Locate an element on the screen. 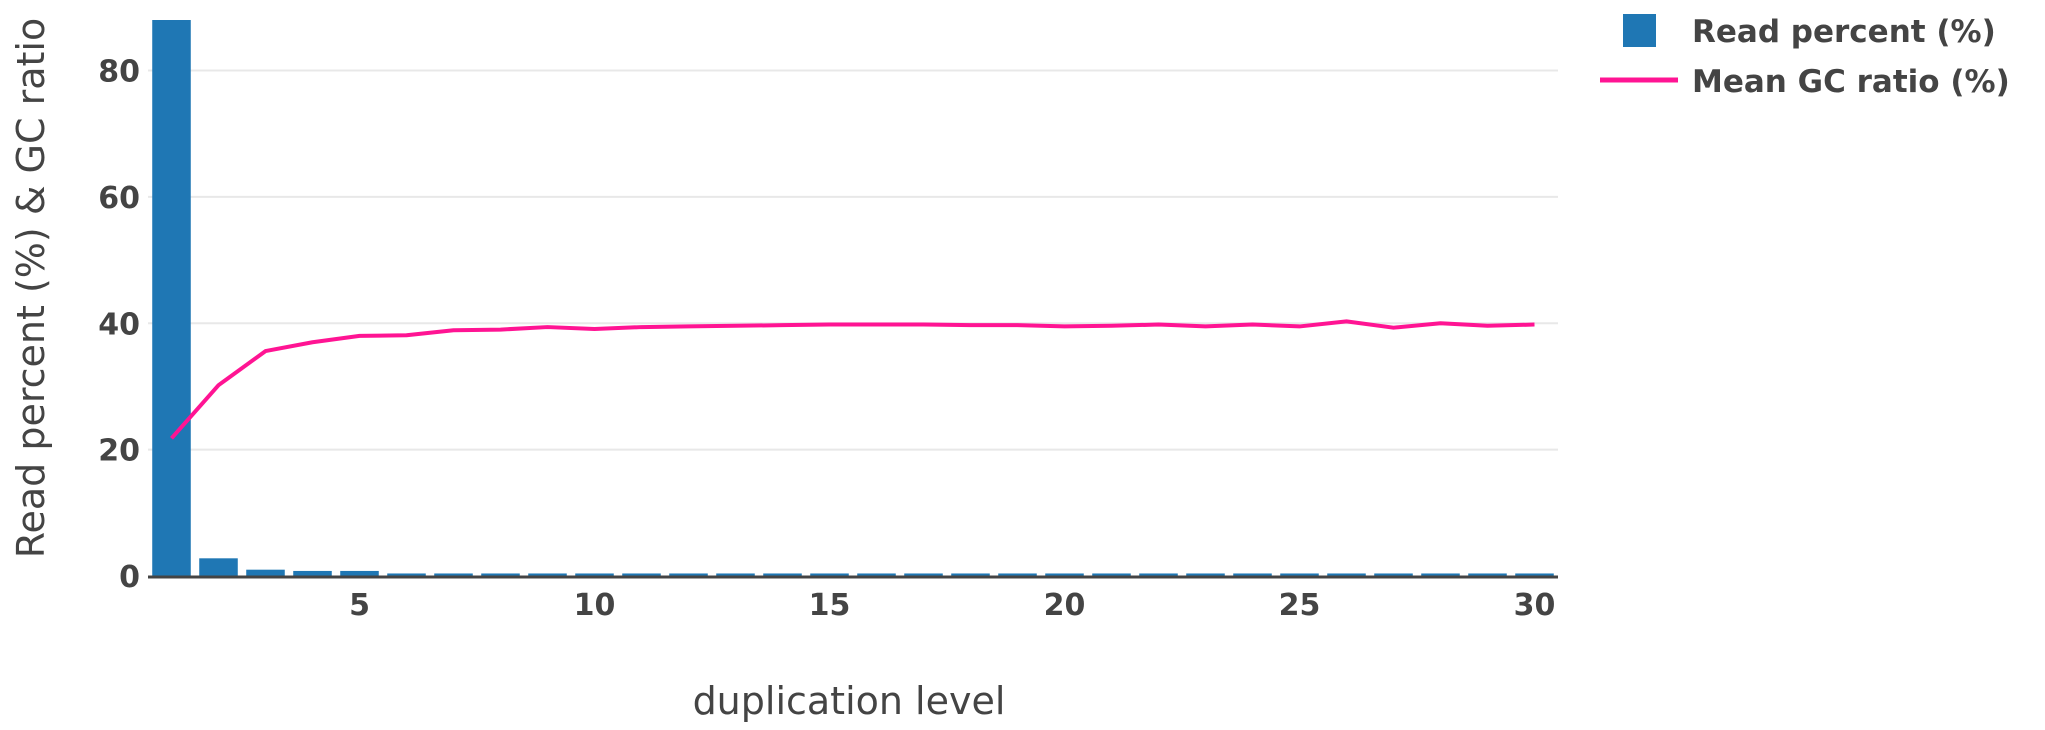 This screenshot has height=730, width=2045. legend-label-read-percent: Read percent (%) is located at coordinates (1844, 32).